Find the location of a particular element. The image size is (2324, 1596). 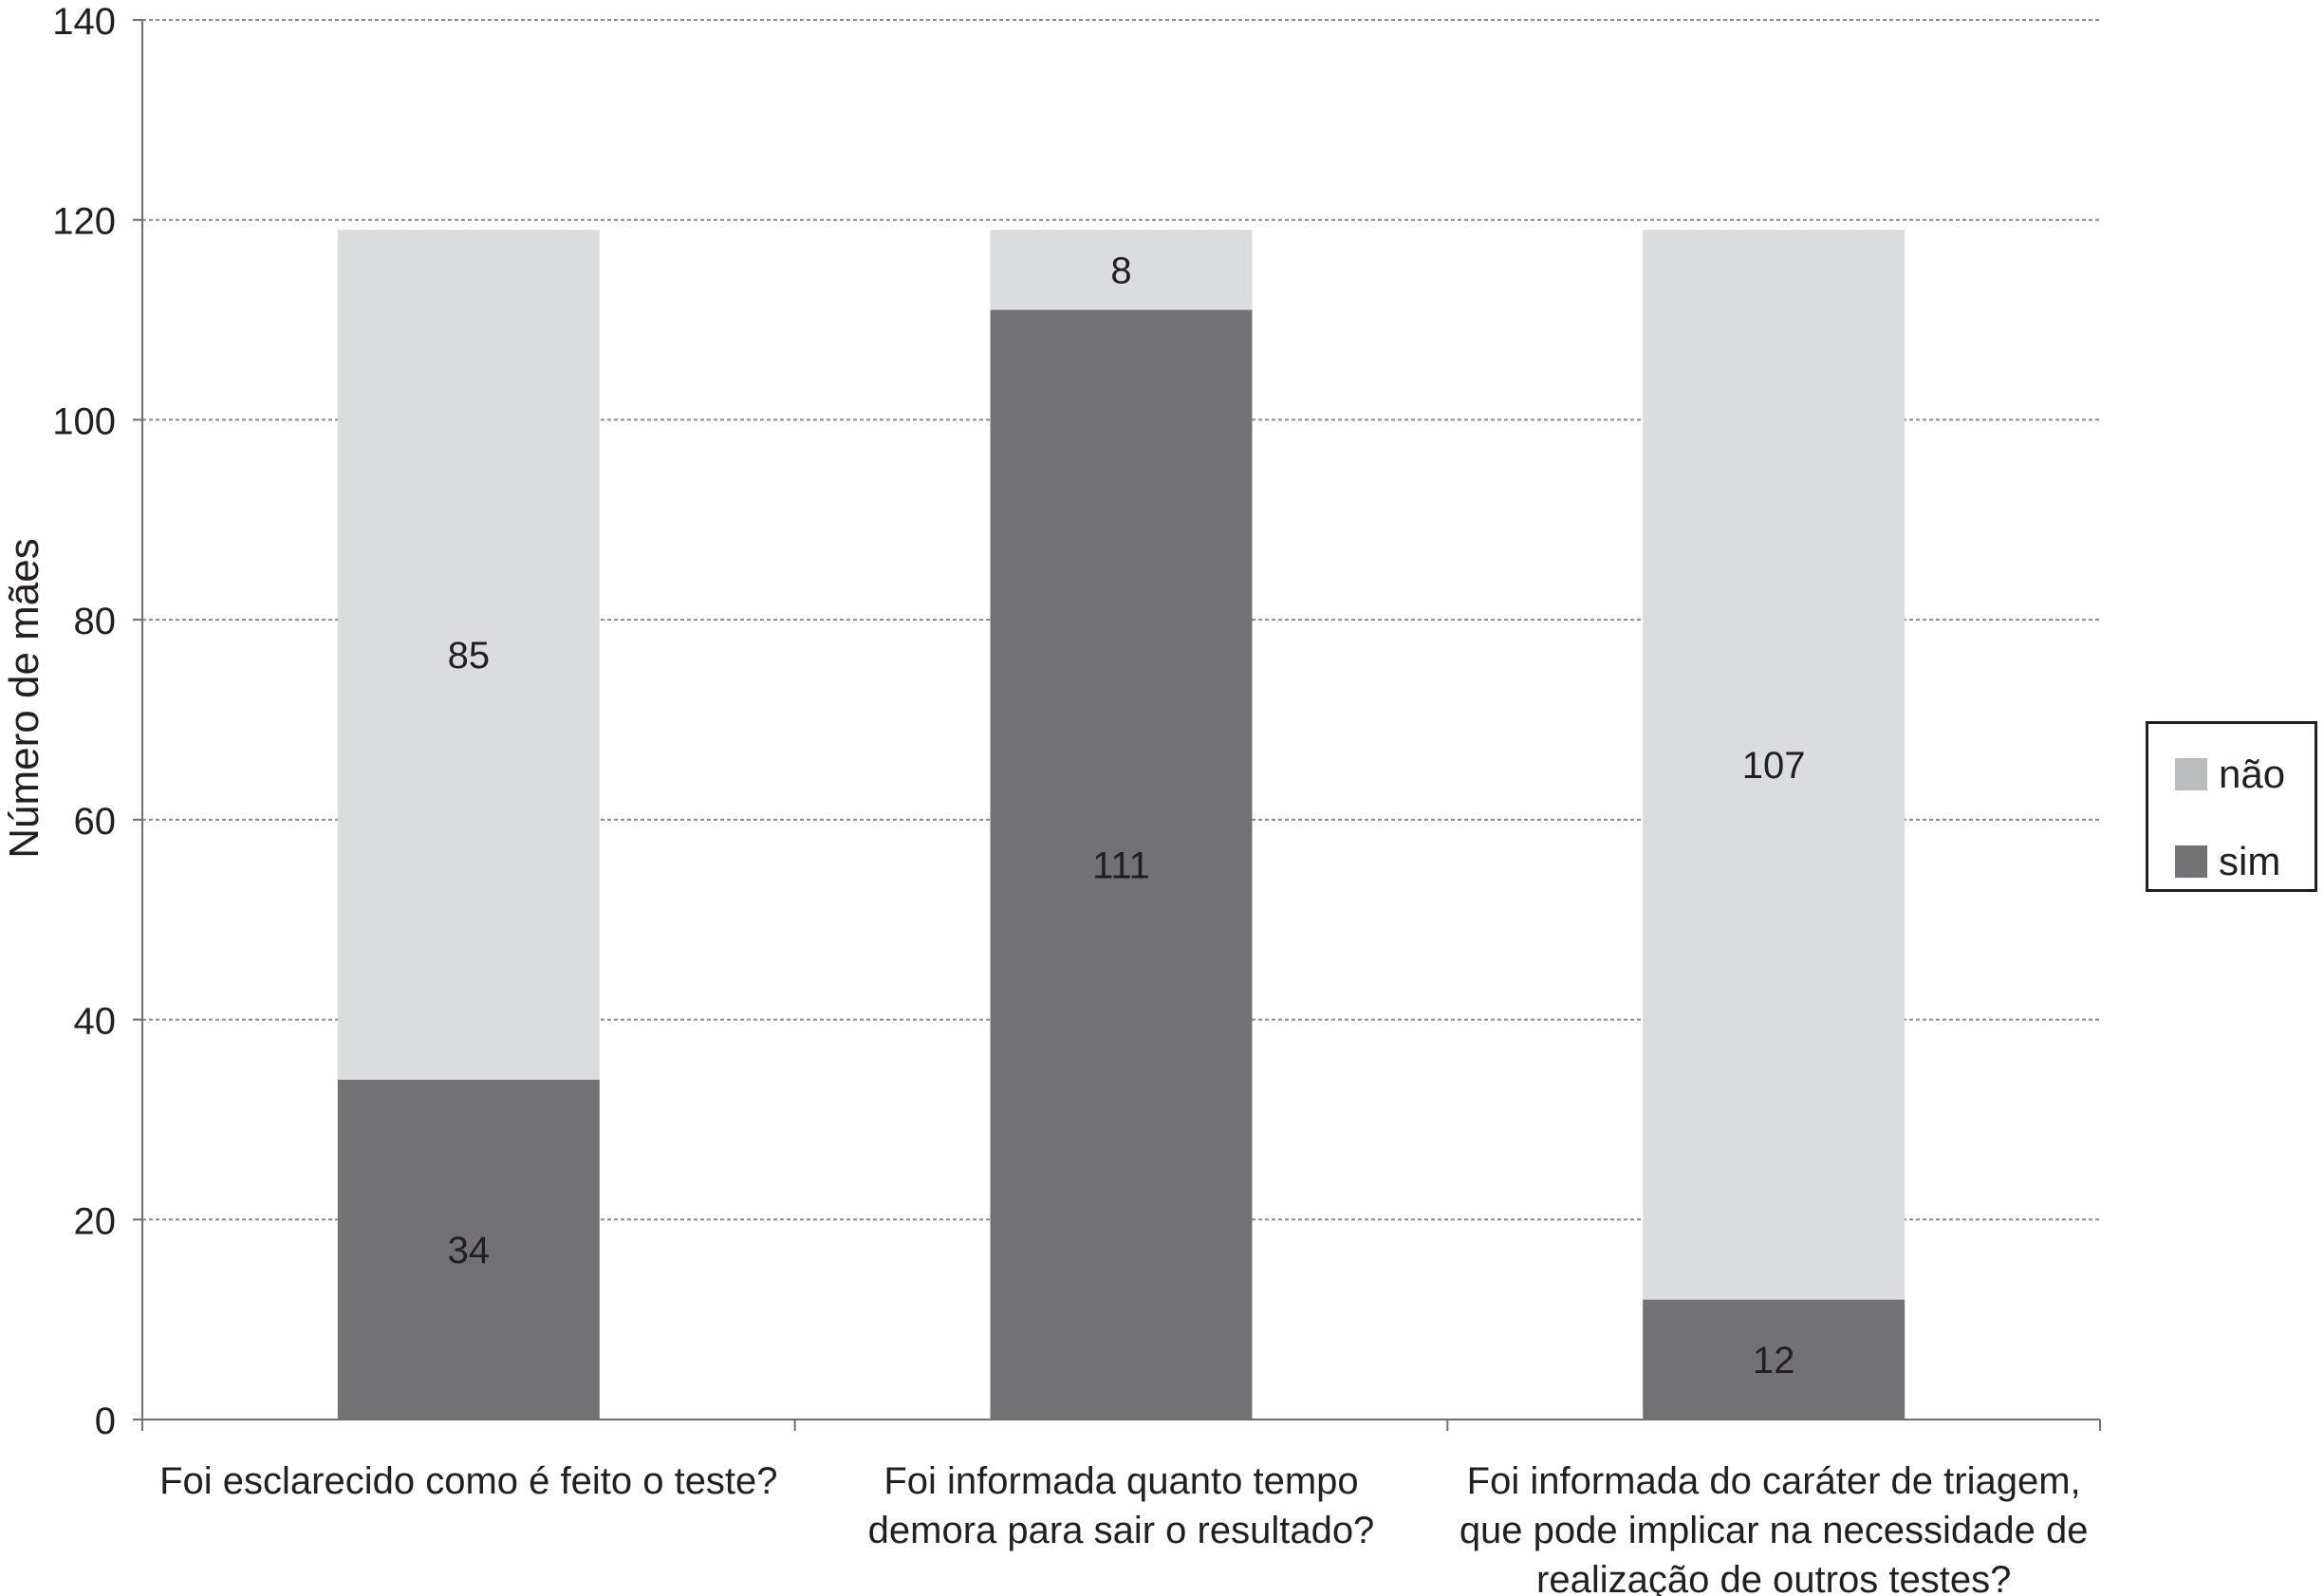

legend-swatch-nao is located at coordinates (2191, 774).